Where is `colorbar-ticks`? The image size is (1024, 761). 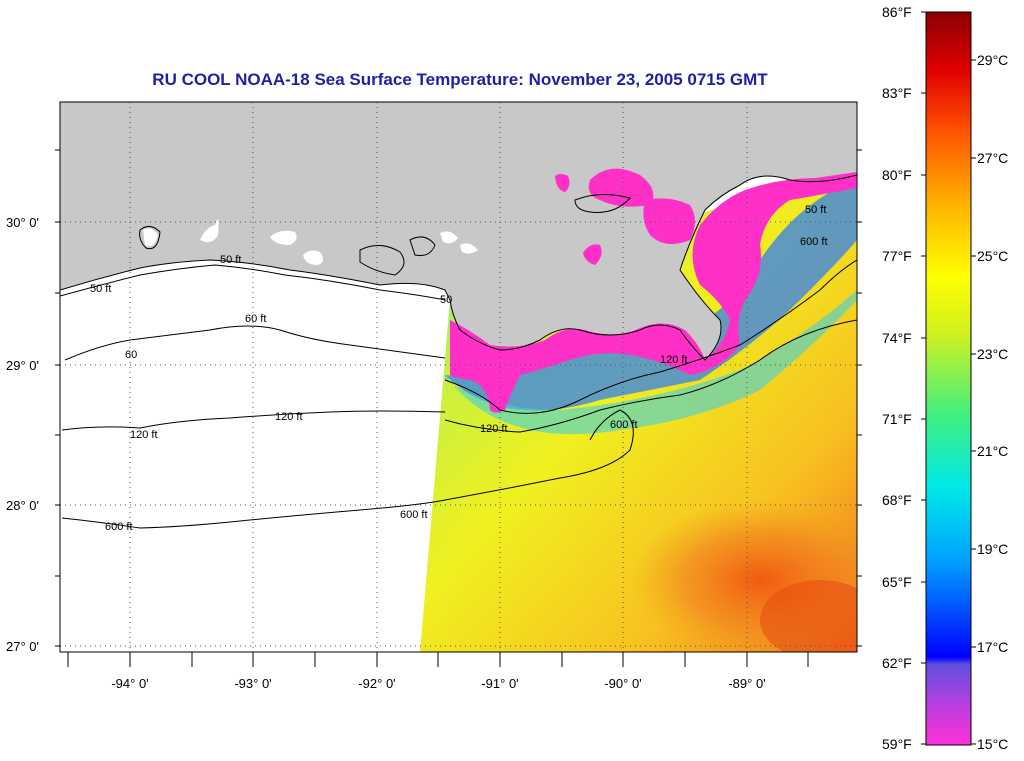
colorbar-ticks is located at coordinates (948, 378).